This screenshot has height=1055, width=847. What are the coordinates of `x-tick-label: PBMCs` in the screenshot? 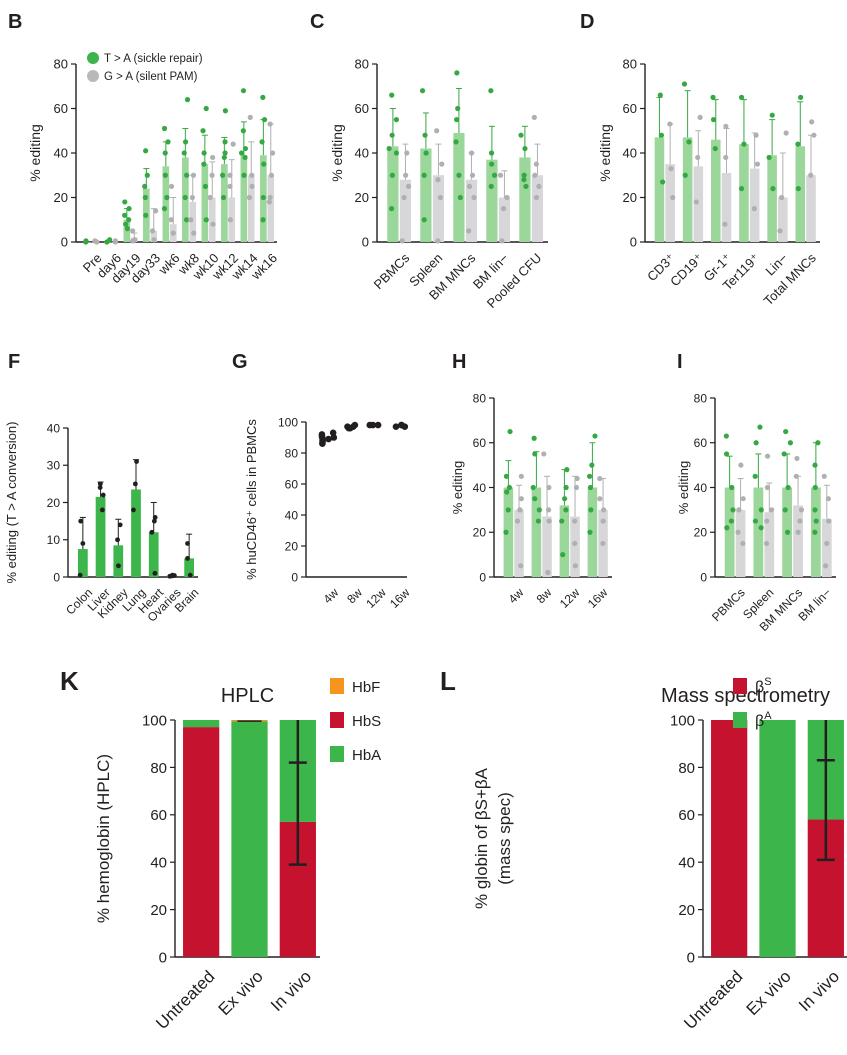 It's located at (392, 271).